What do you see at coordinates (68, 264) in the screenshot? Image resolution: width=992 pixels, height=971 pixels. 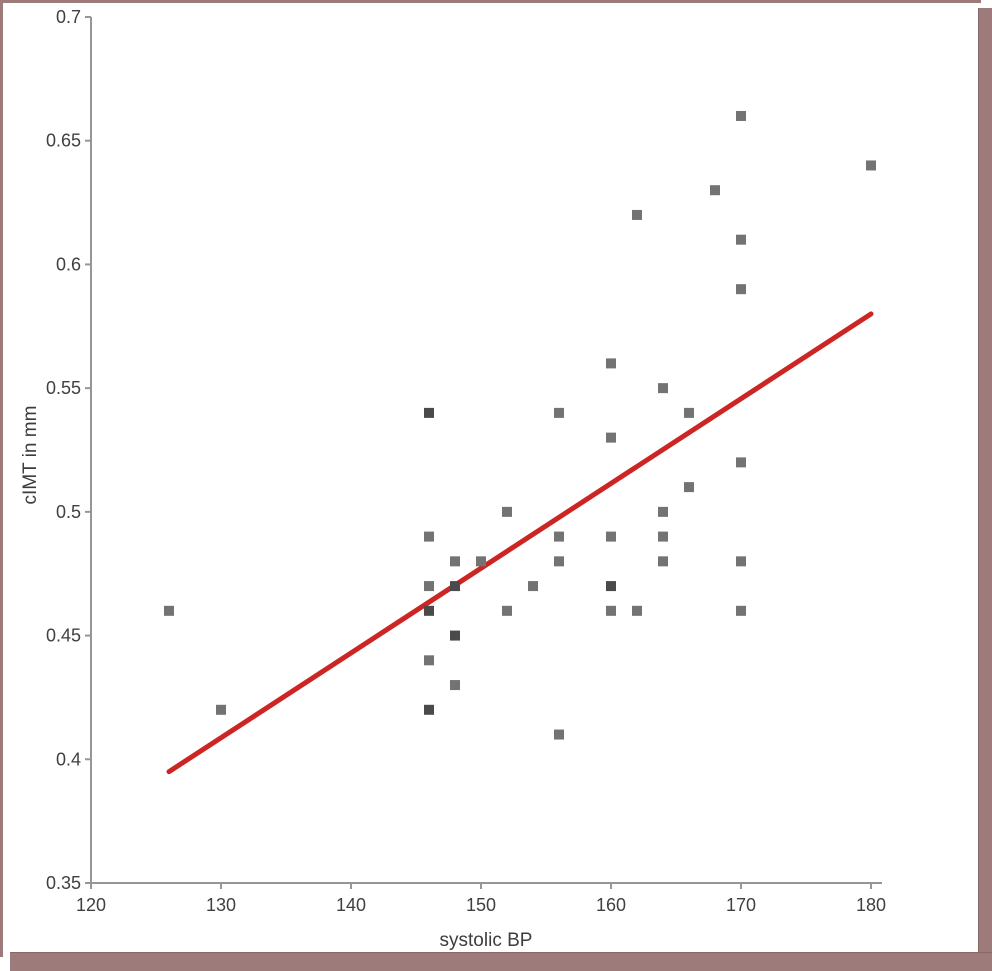 I see `y-tick-label: 0.6` at bounding box center [68, 264].